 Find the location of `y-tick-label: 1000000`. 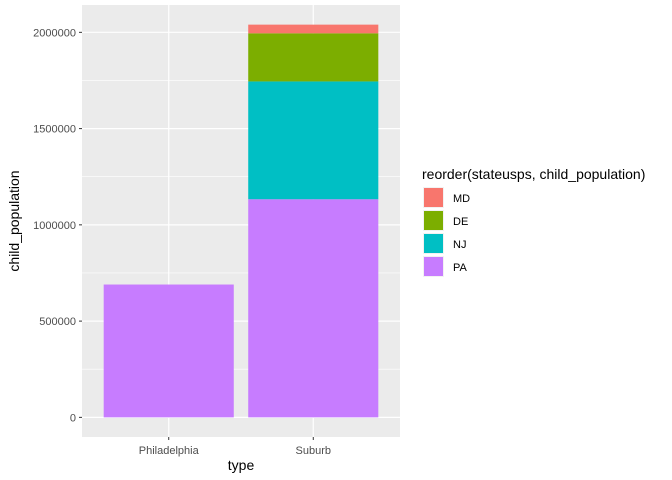

y-tick-label: 1000000 is located at coordinates (54, 226).